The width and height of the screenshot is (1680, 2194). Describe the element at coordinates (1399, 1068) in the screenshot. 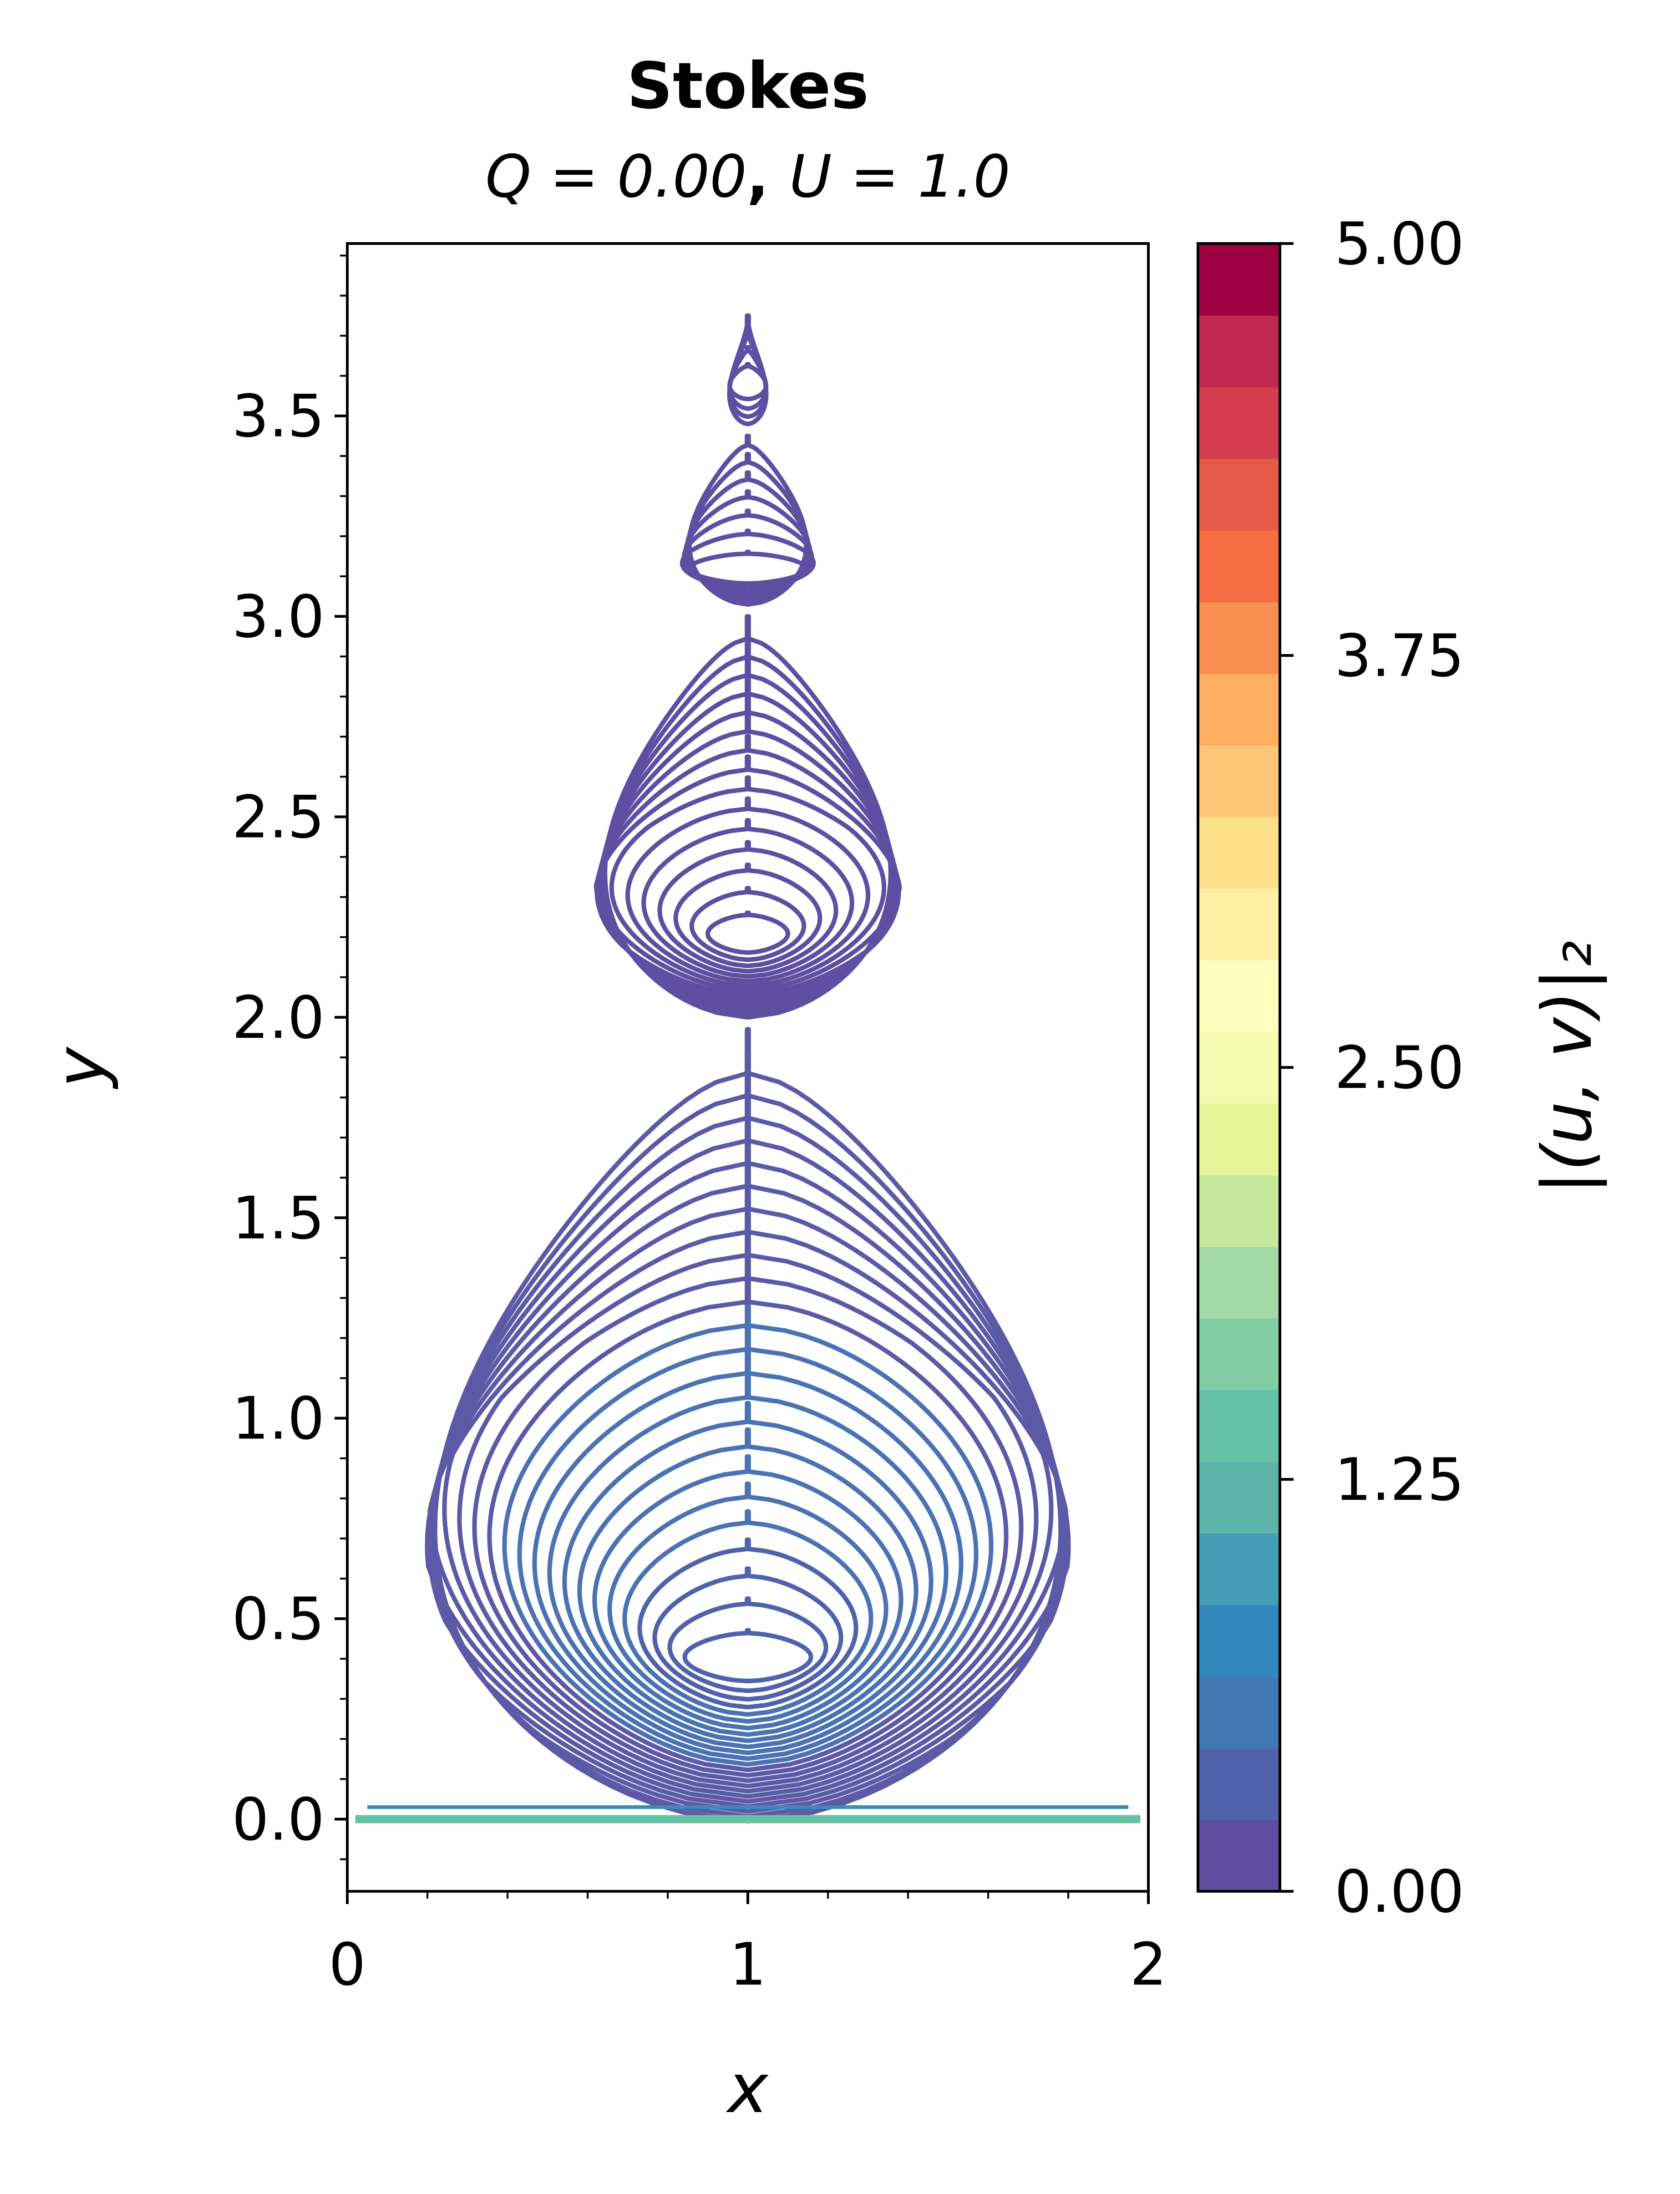

I see `colorbar-tick-label: 2.50` at that location.